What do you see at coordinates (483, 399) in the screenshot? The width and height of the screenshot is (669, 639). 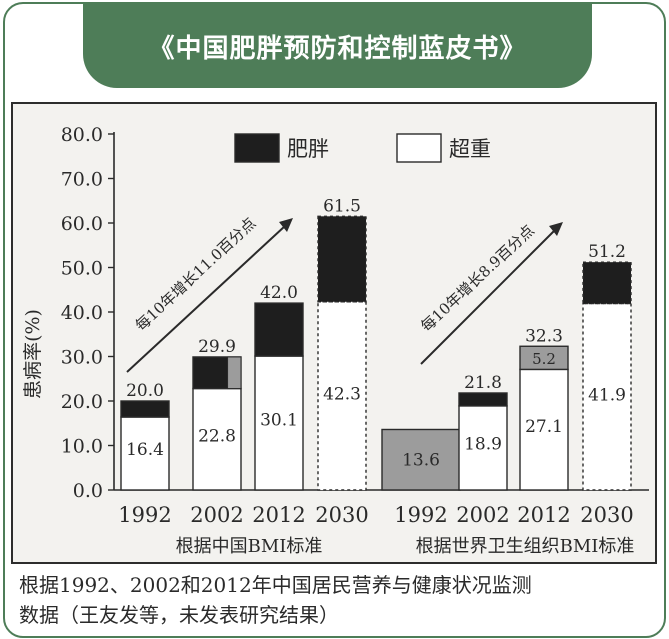 I see `bar-obese-2002` at bounding box center [483, 399].